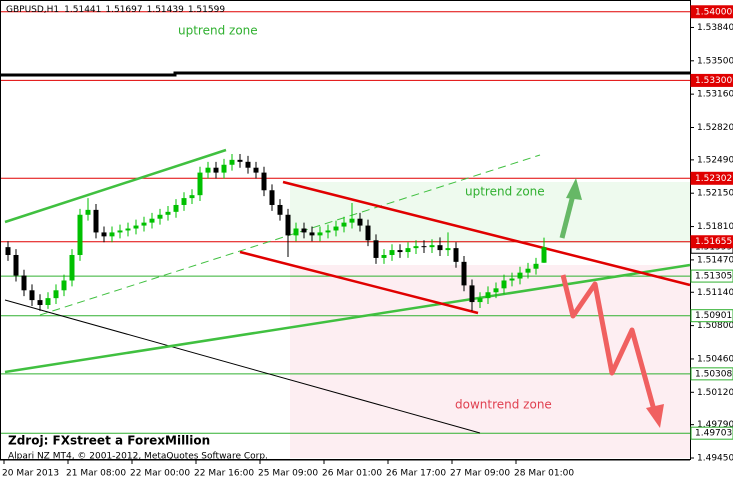 The width and height of the screenshot is (733, 482). I want to click on level-label: 1.53300, so click(713, 81).